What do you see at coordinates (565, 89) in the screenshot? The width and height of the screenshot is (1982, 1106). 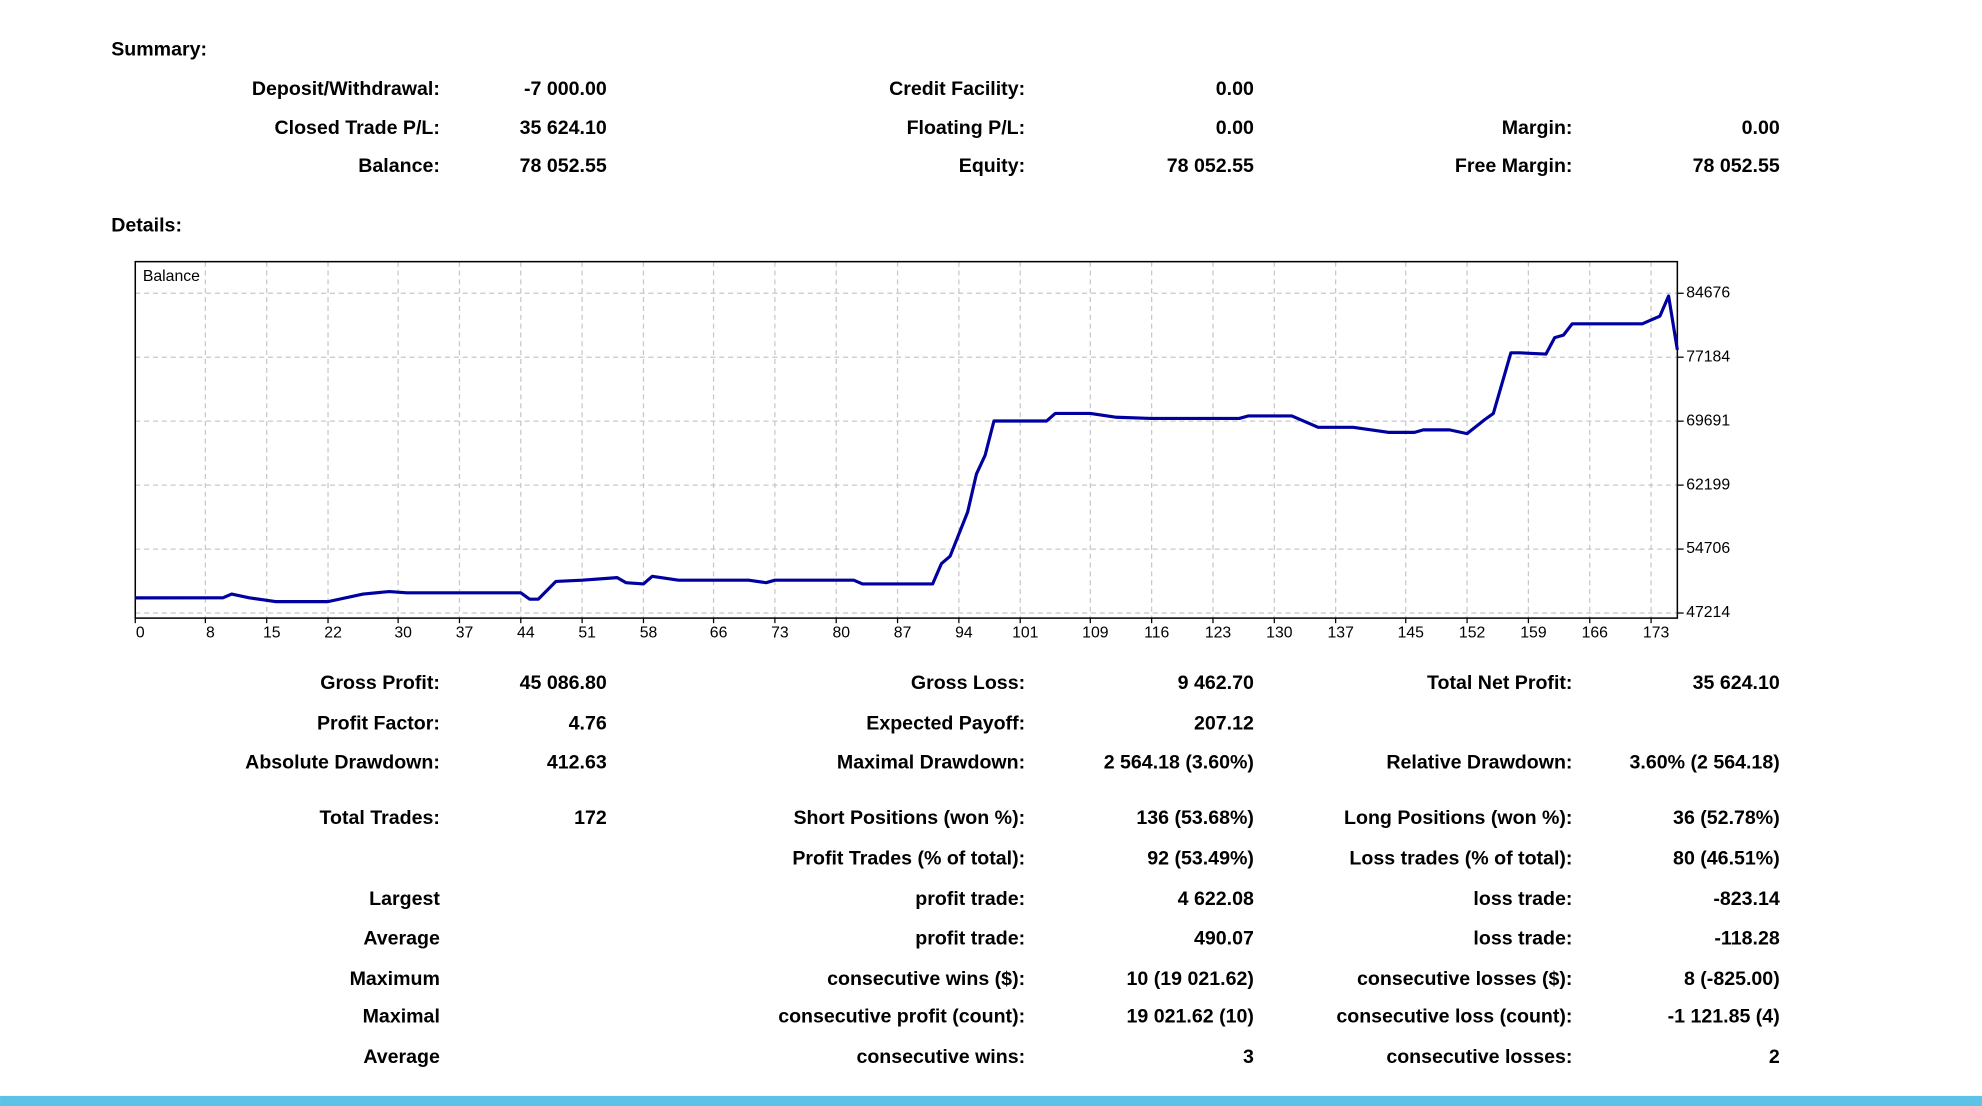 I see `summary-value: -7 000.00` at bounding box center [565, 89].